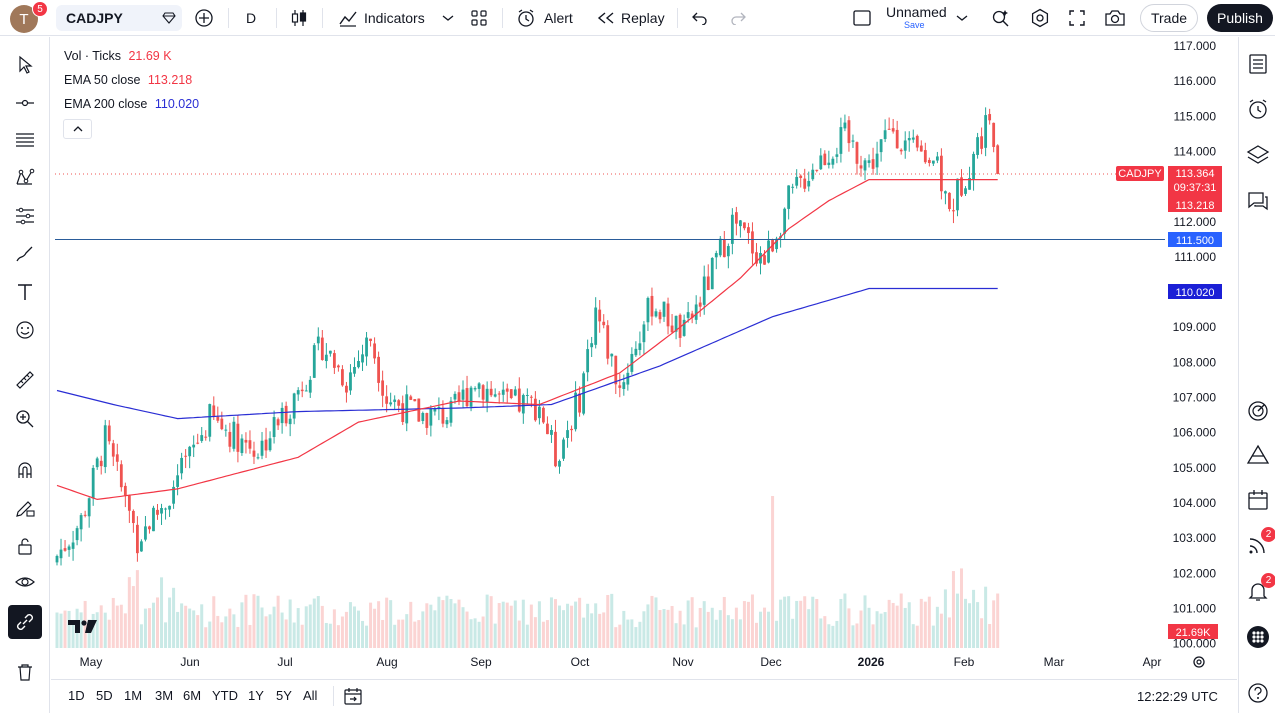 The width and height of the screenshot is (1275, 713). I want to click on interval-button: D, so click(251, 18).